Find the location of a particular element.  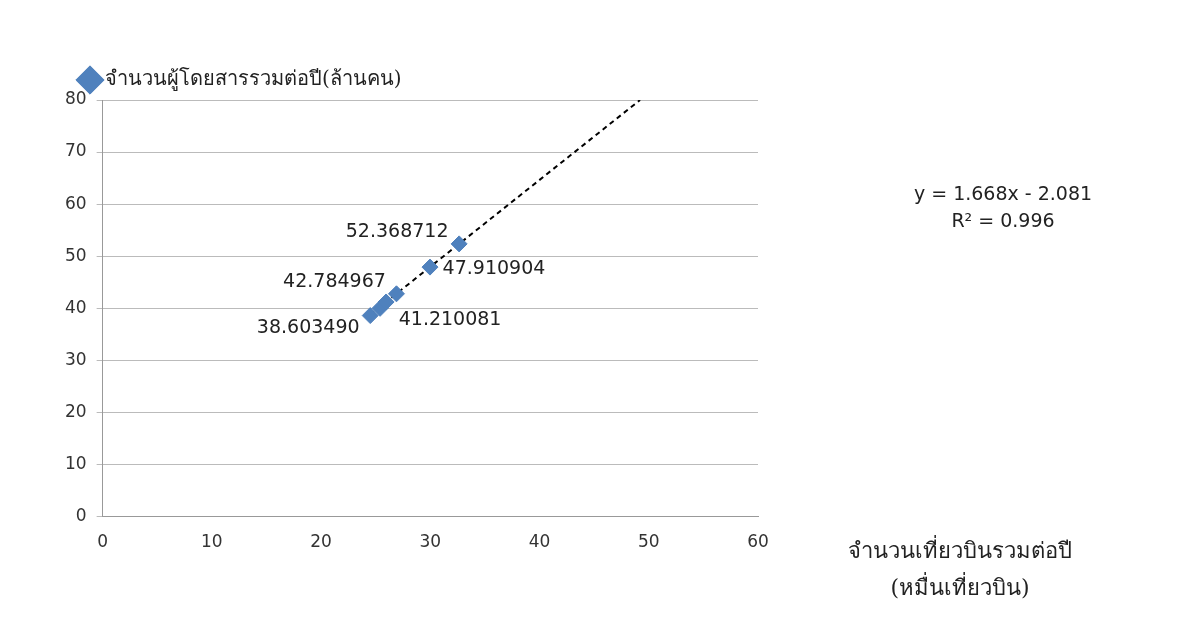

data-label: 41.210081 is located at coordinates (450, 317).